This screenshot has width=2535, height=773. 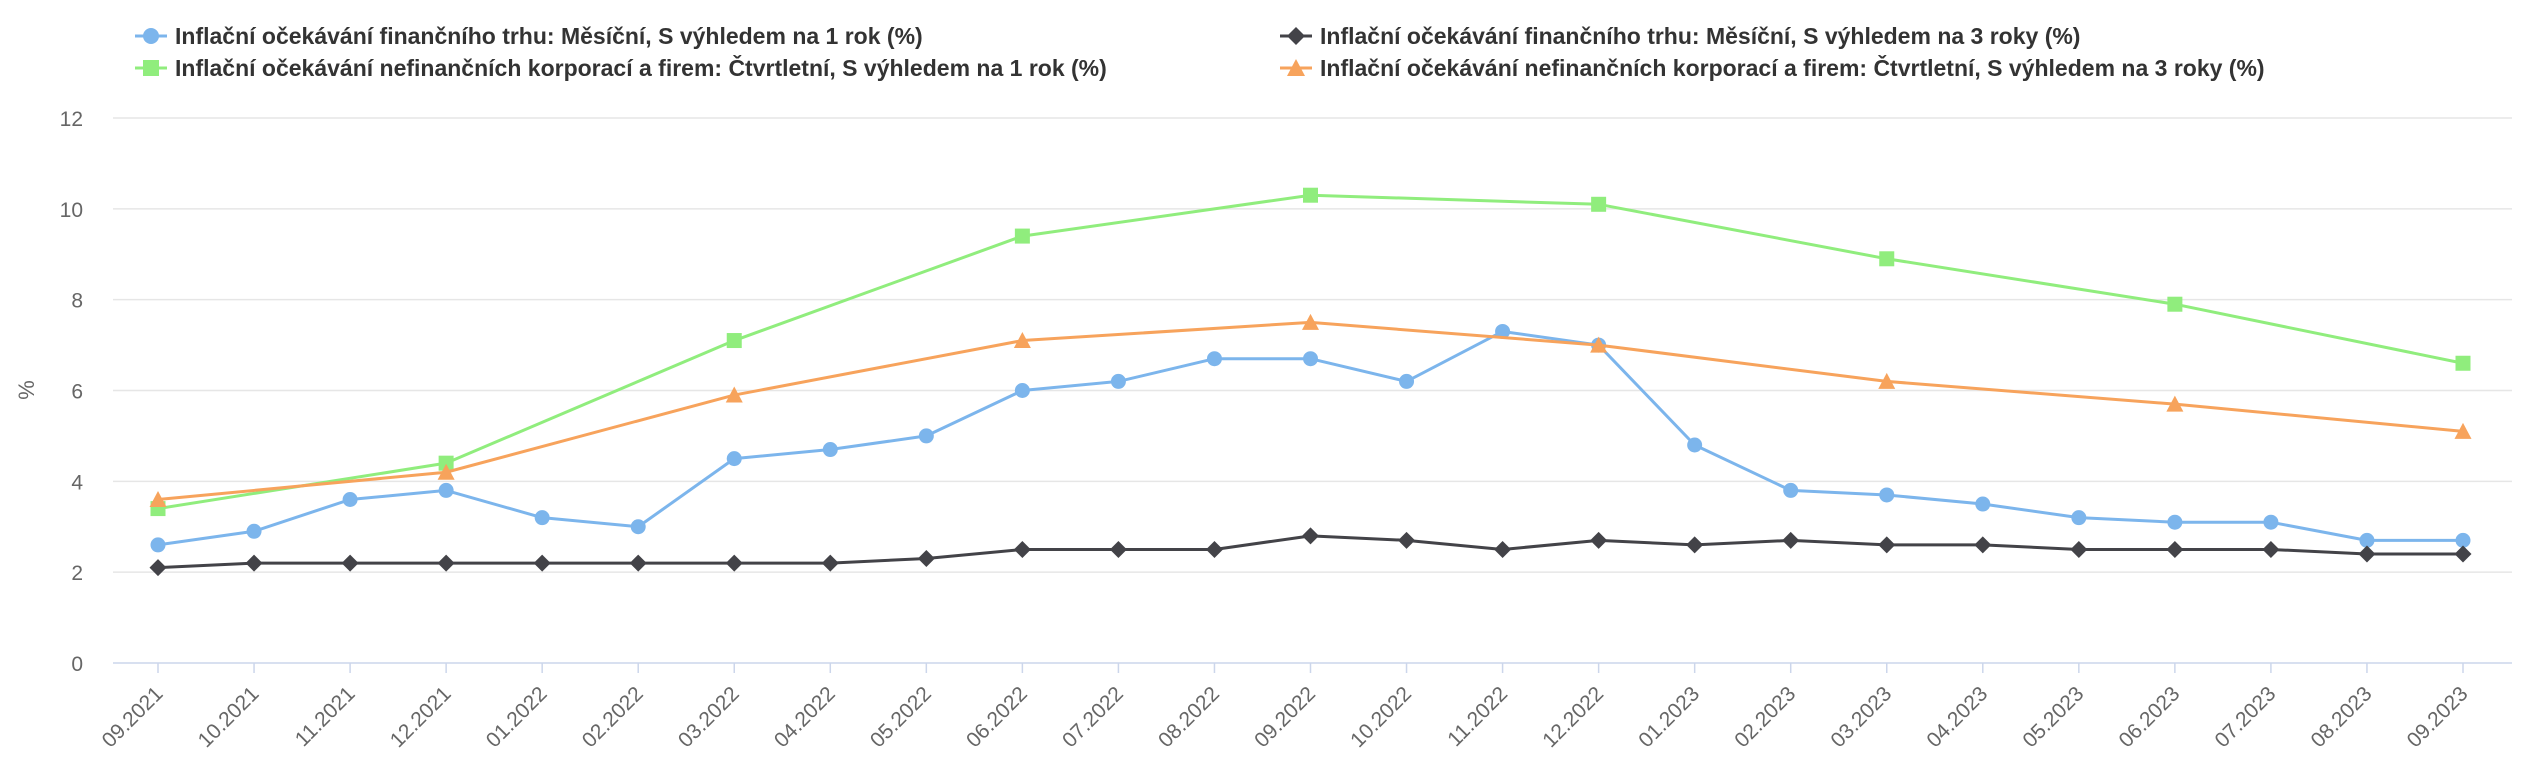 What do you see at coordinates (421, 717) in the screenshot?
I see `x-tick-label: 12.2021` at bounding box center [421, 717].